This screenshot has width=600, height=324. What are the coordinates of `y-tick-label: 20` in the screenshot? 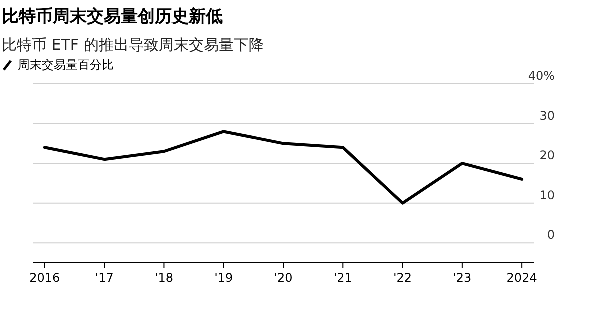 It's located at (547, 155).